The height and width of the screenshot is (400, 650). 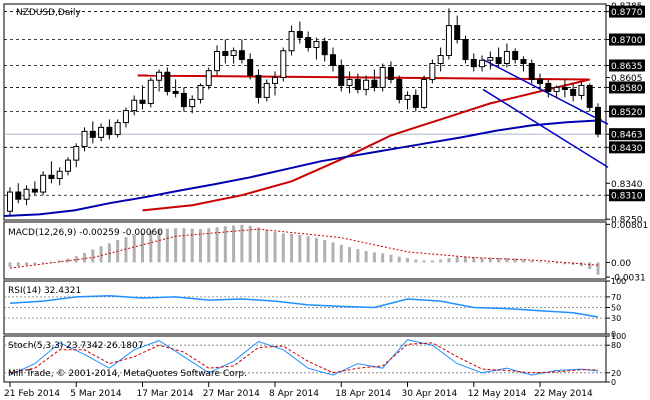 I want to click on rsi-tick-label: 100, so click(x=618, y=281).